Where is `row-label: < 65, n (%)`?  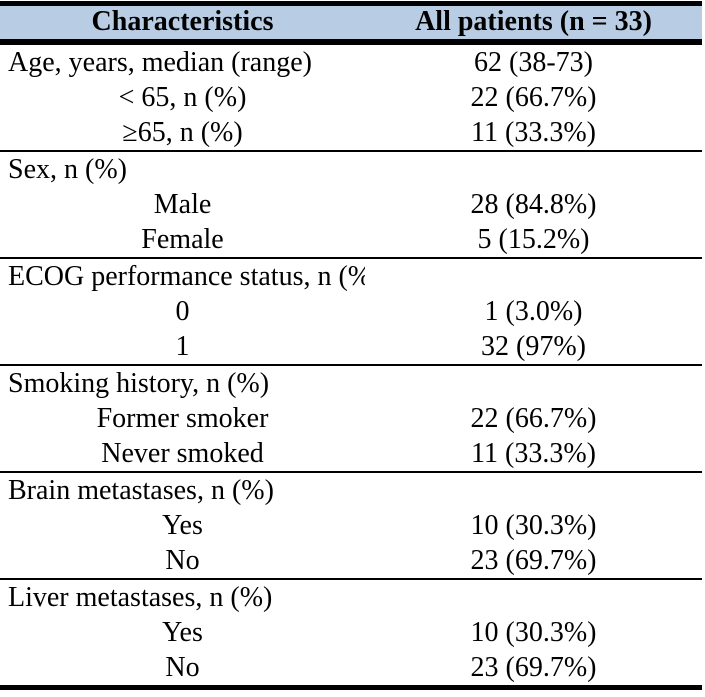 row-label: < 65, n (%) is located at coordinates (182, 97).